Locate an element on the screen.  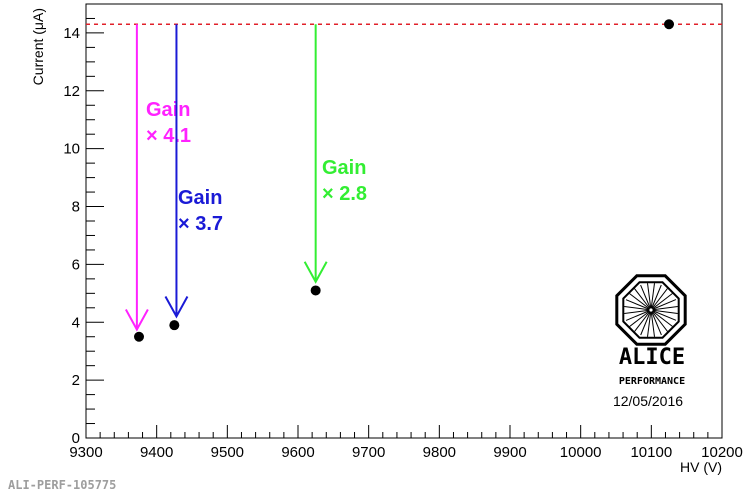
gain-annotation: Gain × 3.7 is located at coordinates (193, 171).